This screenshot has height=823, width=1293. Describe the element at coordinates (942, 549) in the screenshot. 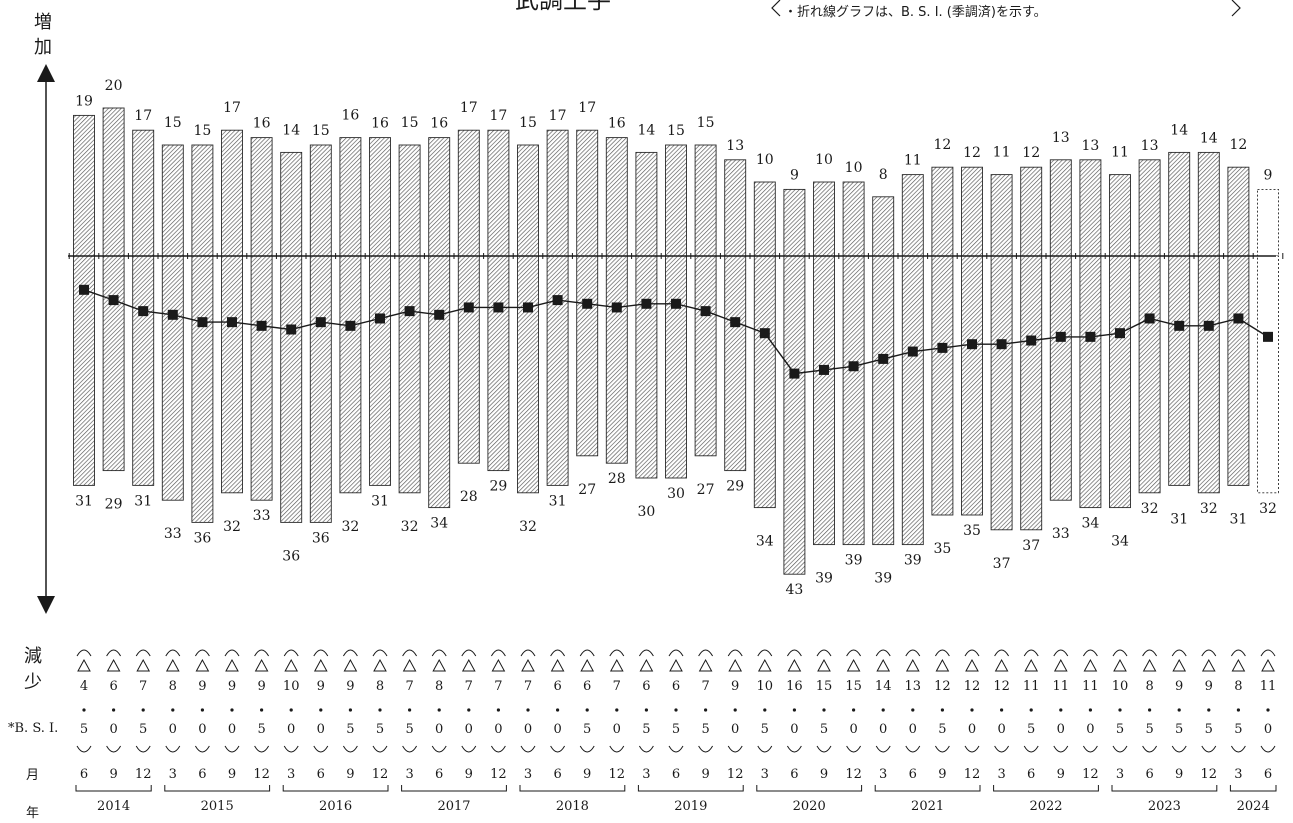

I see `decrease-value-label: 35` at that location.